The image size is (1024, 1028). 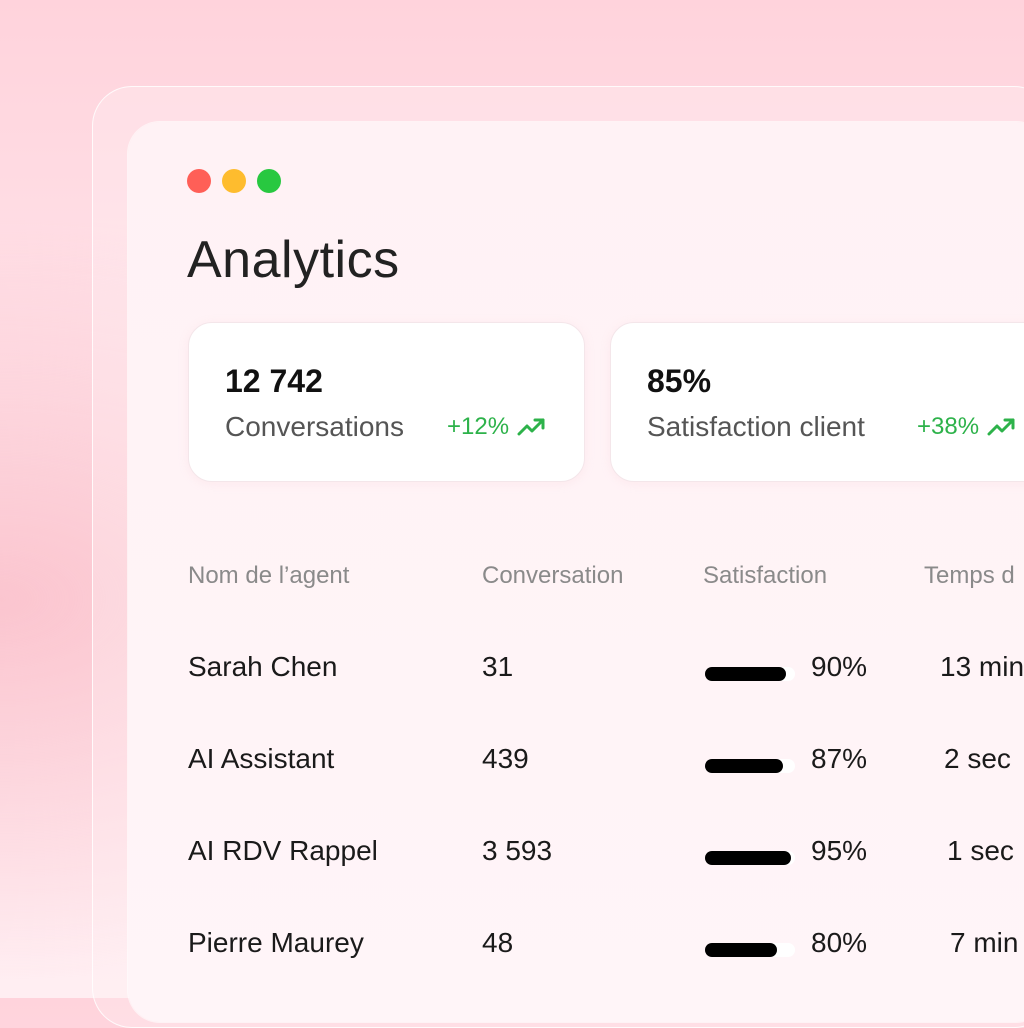 I want to click on stat-value: 12 742, so click(x=274, y=381).